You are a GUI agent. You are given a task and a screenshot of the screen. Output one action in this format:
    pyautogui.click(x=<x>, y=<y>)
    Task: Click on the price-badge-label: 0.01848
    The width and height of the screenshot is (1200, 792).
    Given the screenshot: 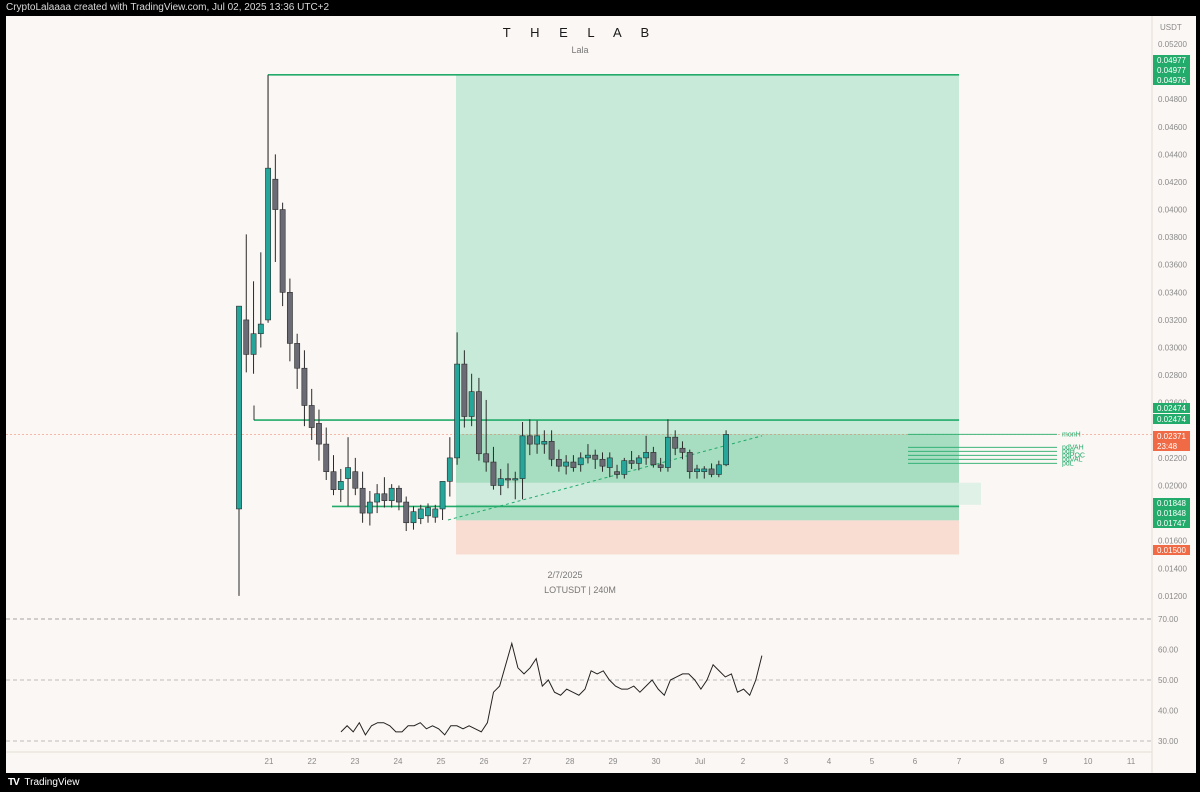 What is the action you would take?
    pyautogui.click(x=1171, y=503)
    